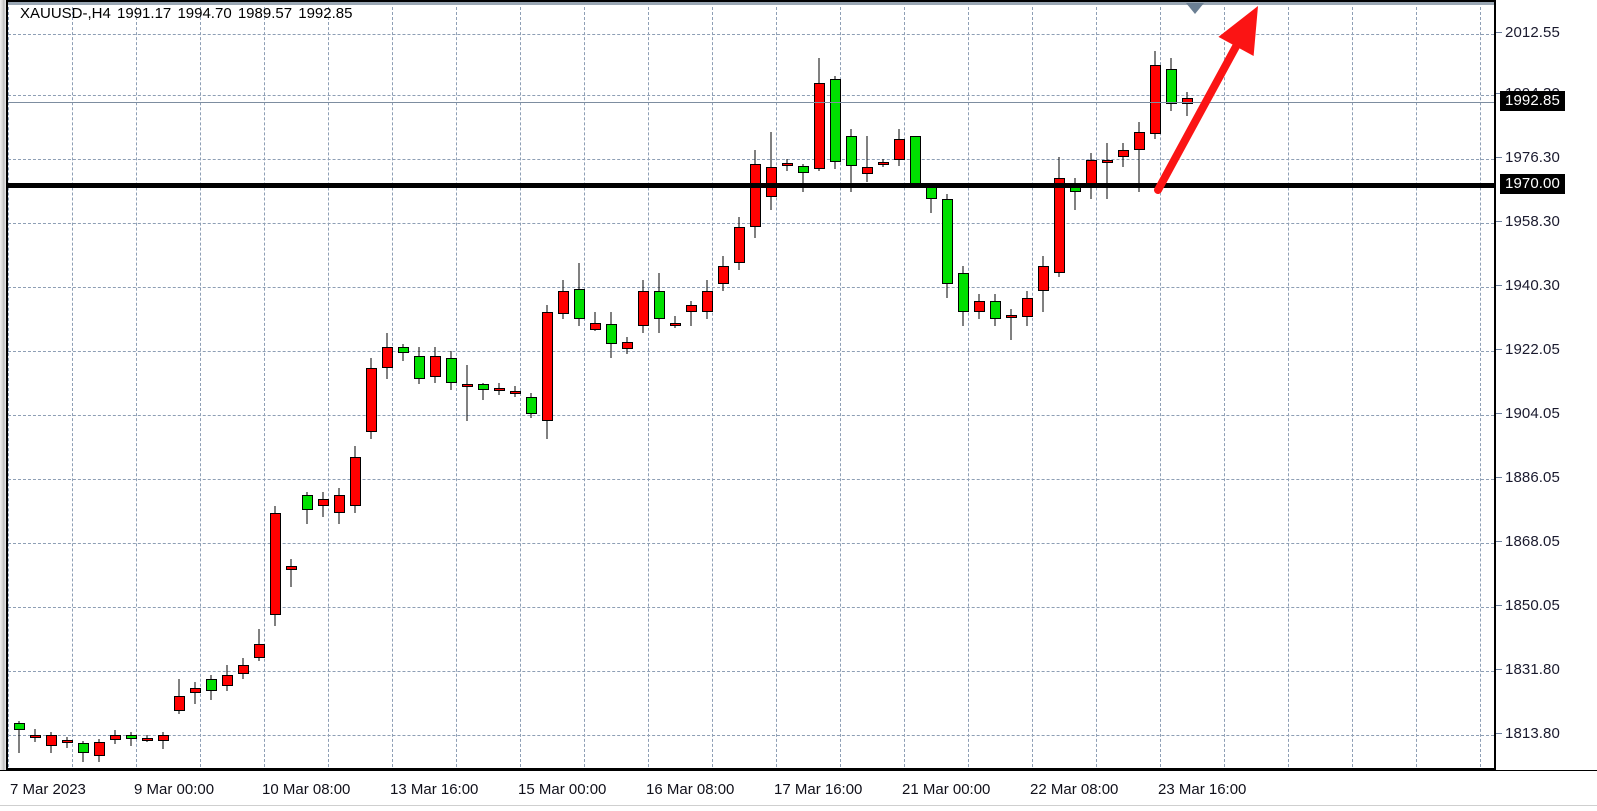 This screenshot has height=811, width=1597. Describe the element at coordinates (904, 385) in the screenshot. I see `vertical-gridline` at that location.